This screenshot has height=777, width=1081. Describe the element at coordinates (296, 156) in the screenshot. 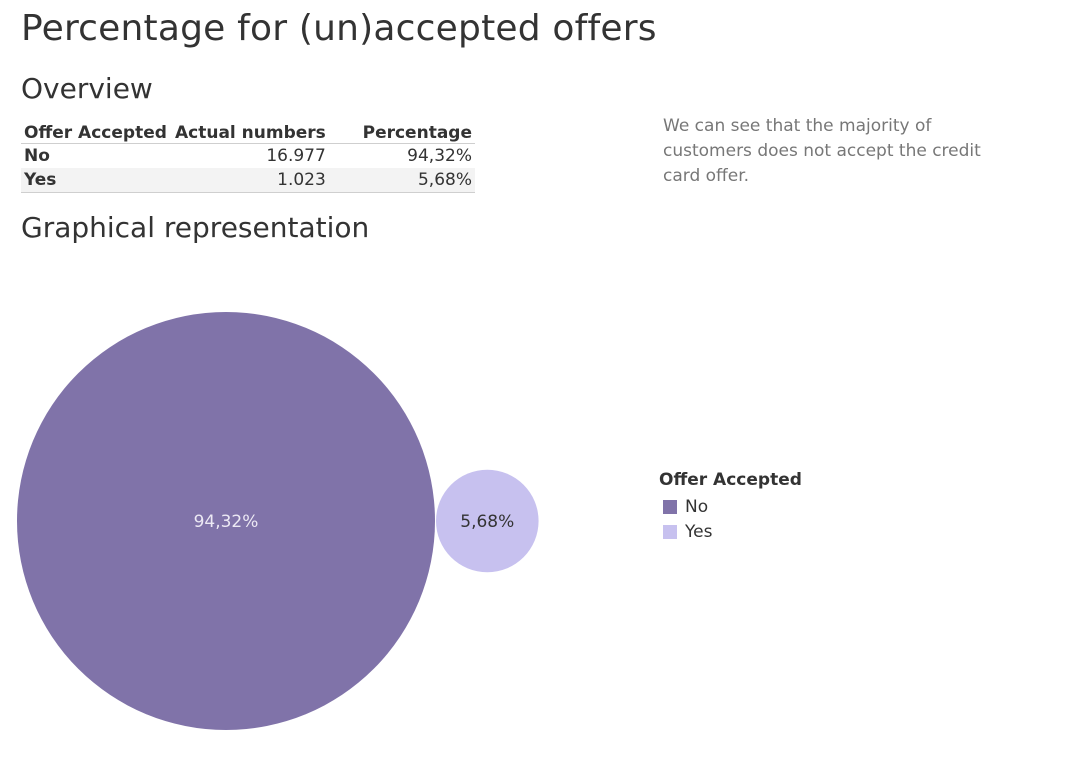

I see `cell-count: 16.977` at that location.